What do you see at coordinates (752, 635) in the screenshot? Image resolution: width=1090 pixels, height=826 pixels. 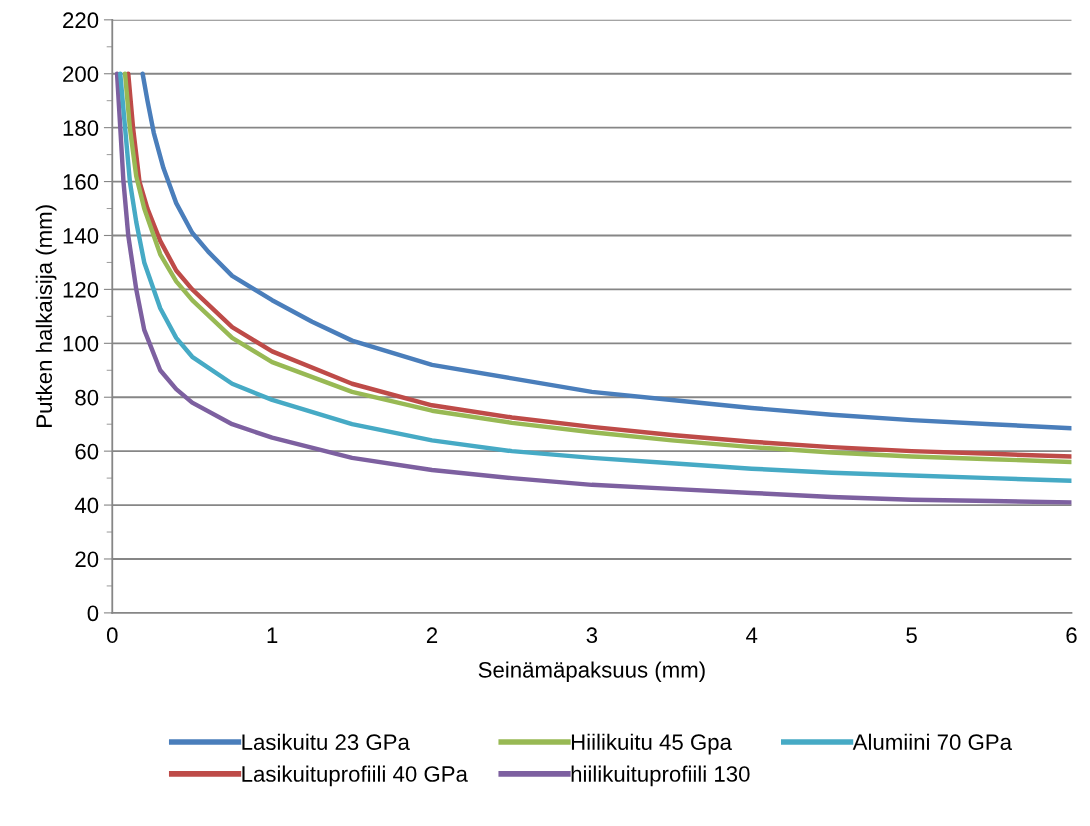 I see `x-tick-label: 4` at bounding box center [752, 635].